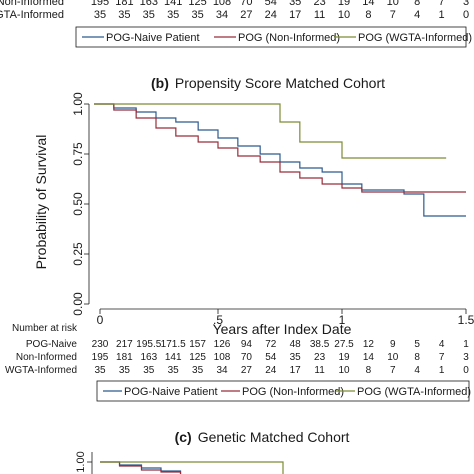 The width and height of the screenshot is (474, 474). Describe the element at coordinates (148, 344) in the screenshot. I see `risk-value: 195.5` at that location.